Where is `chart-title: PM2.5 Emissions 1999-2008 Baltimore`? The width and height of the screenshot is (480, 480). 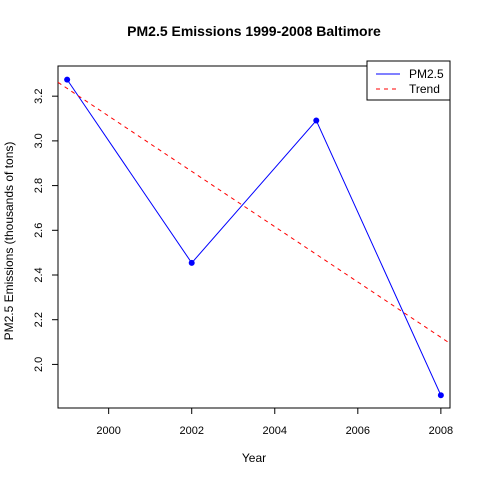
chart-title: PM2.5 Emissions 1999-2008 Baltimore is located at coordinates (254, 31).